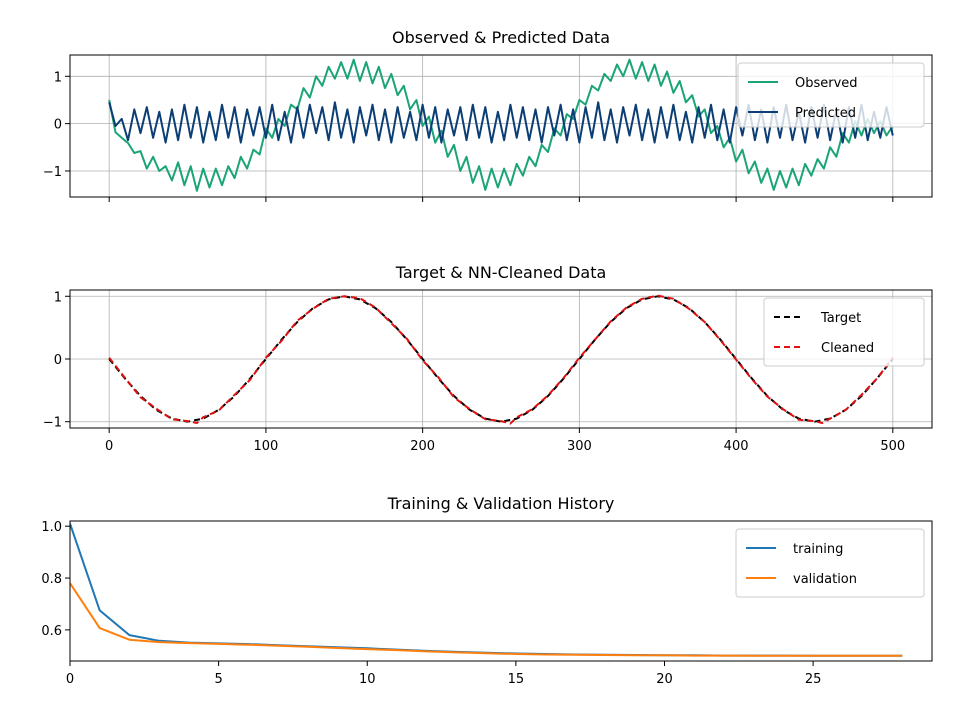 Image resolution: width=960 pixels, height=720 pixels. Describe the element at coordinates (367, 679) in the screenshot. I see `x-tick-label: 10` at that location.